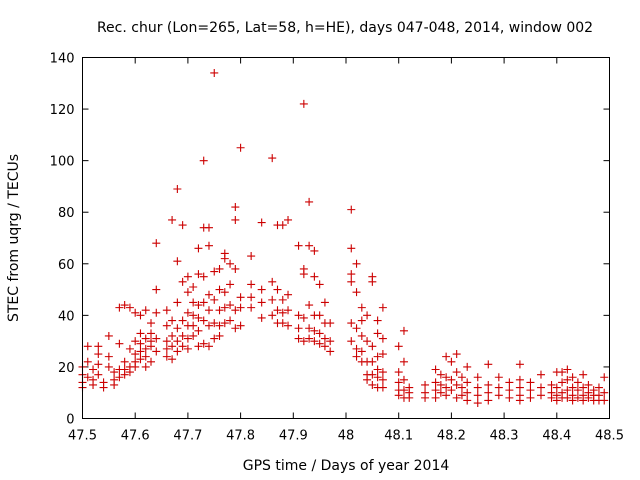 This screenshot has height=480, width=640. Describe the element at coordinates (62, 110) in the screenshot. I see `y-tick-label: 120` at that location.